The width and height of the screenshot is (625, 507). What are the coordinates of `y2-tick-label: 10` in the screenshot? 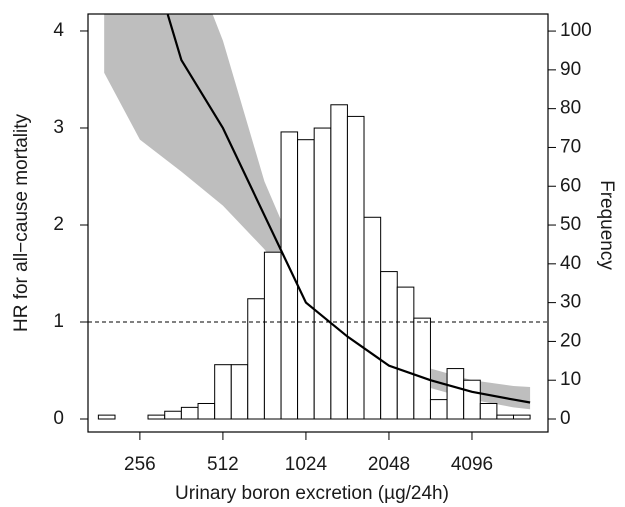 It's located at (570, 379).